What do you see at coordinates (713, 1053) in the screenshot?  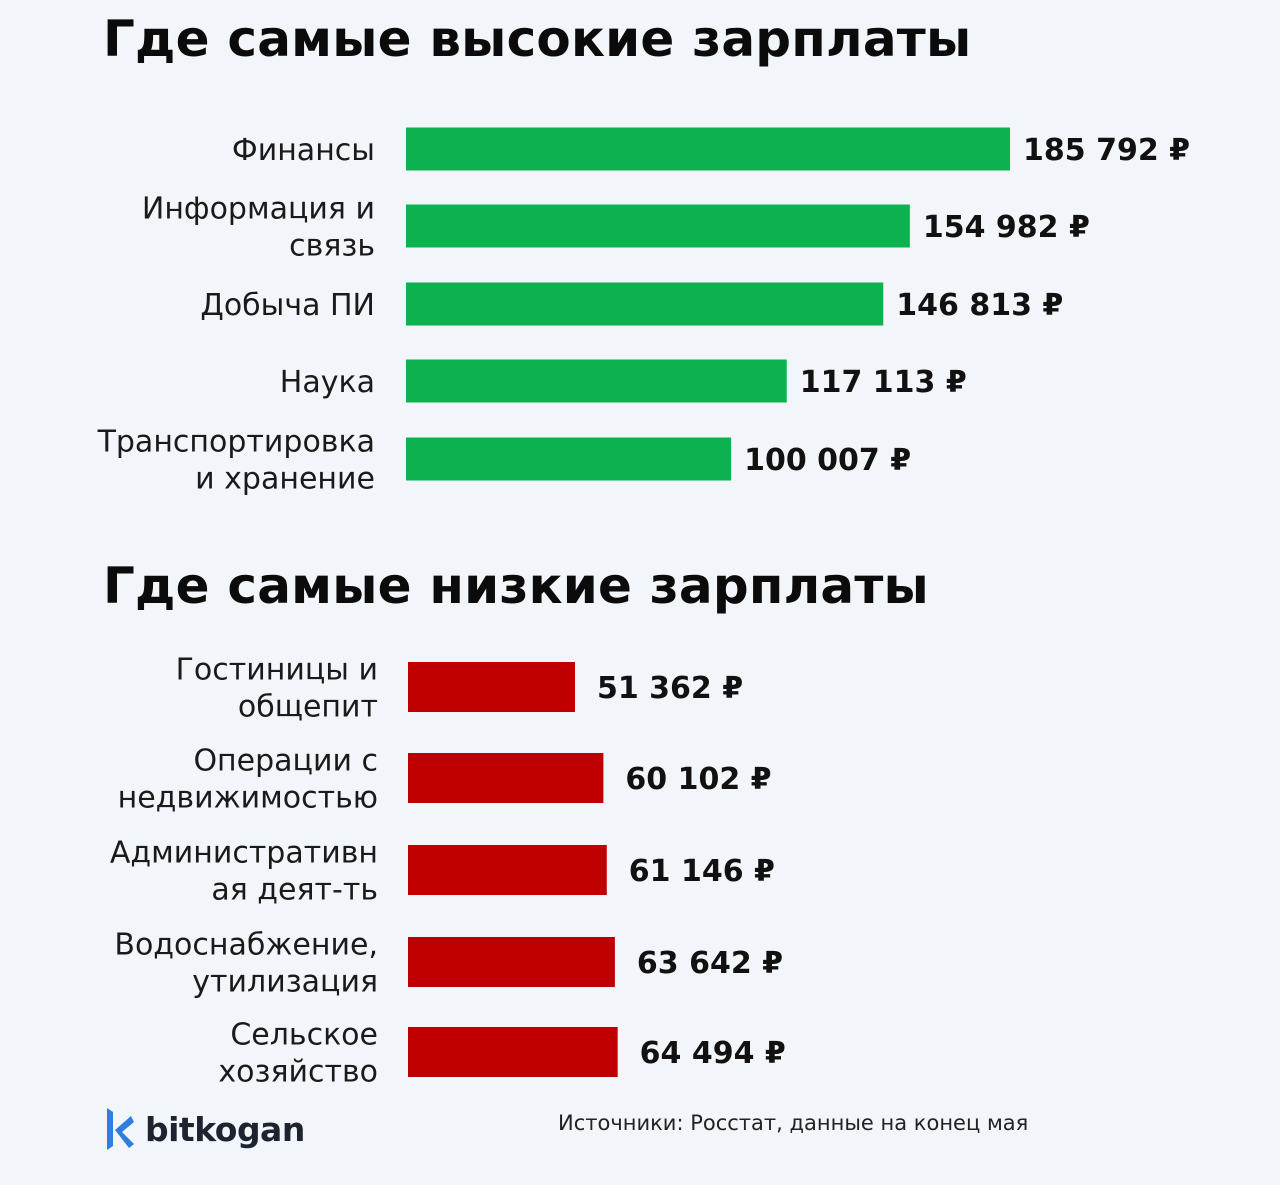 I see `bottom-value-label-5: 64 494 ₽` at bounding box center [713, 1053].